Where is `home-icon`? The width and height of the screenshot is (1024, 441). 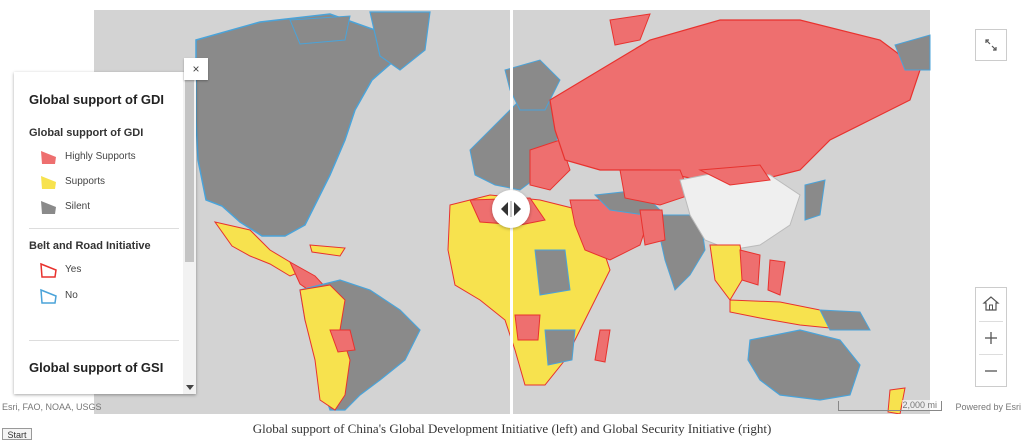 home-icon is located at coordinates (991, 303).